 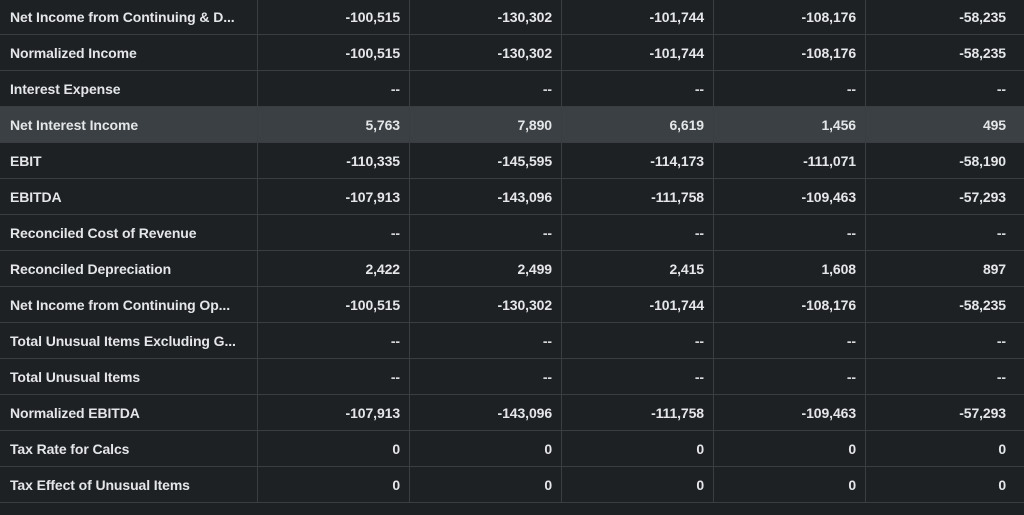 What do you see at coordinates (486, 160) in the screenshot?
I see `value-cell: -145,595` at bounding box center [486, 160].